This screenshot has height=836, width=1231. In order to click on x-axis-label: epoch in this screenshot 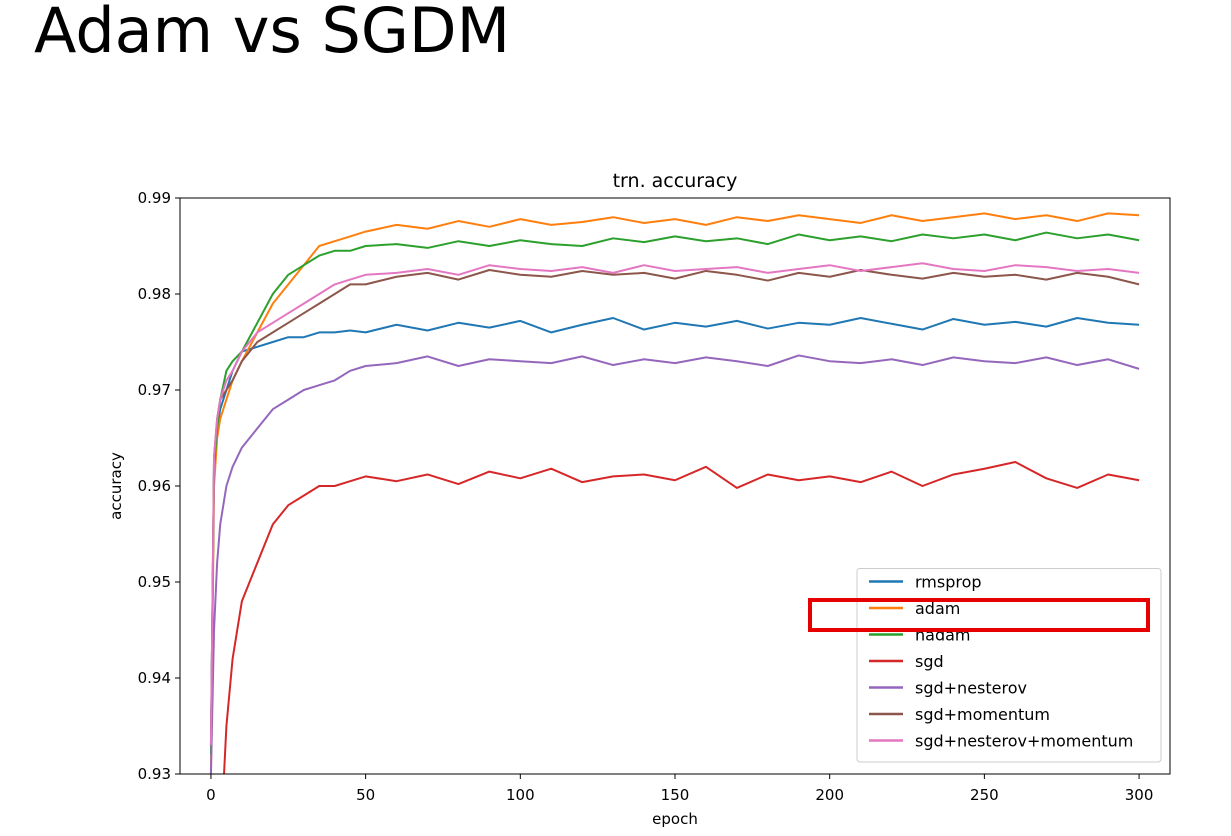, I will do `click(675, 819)`.